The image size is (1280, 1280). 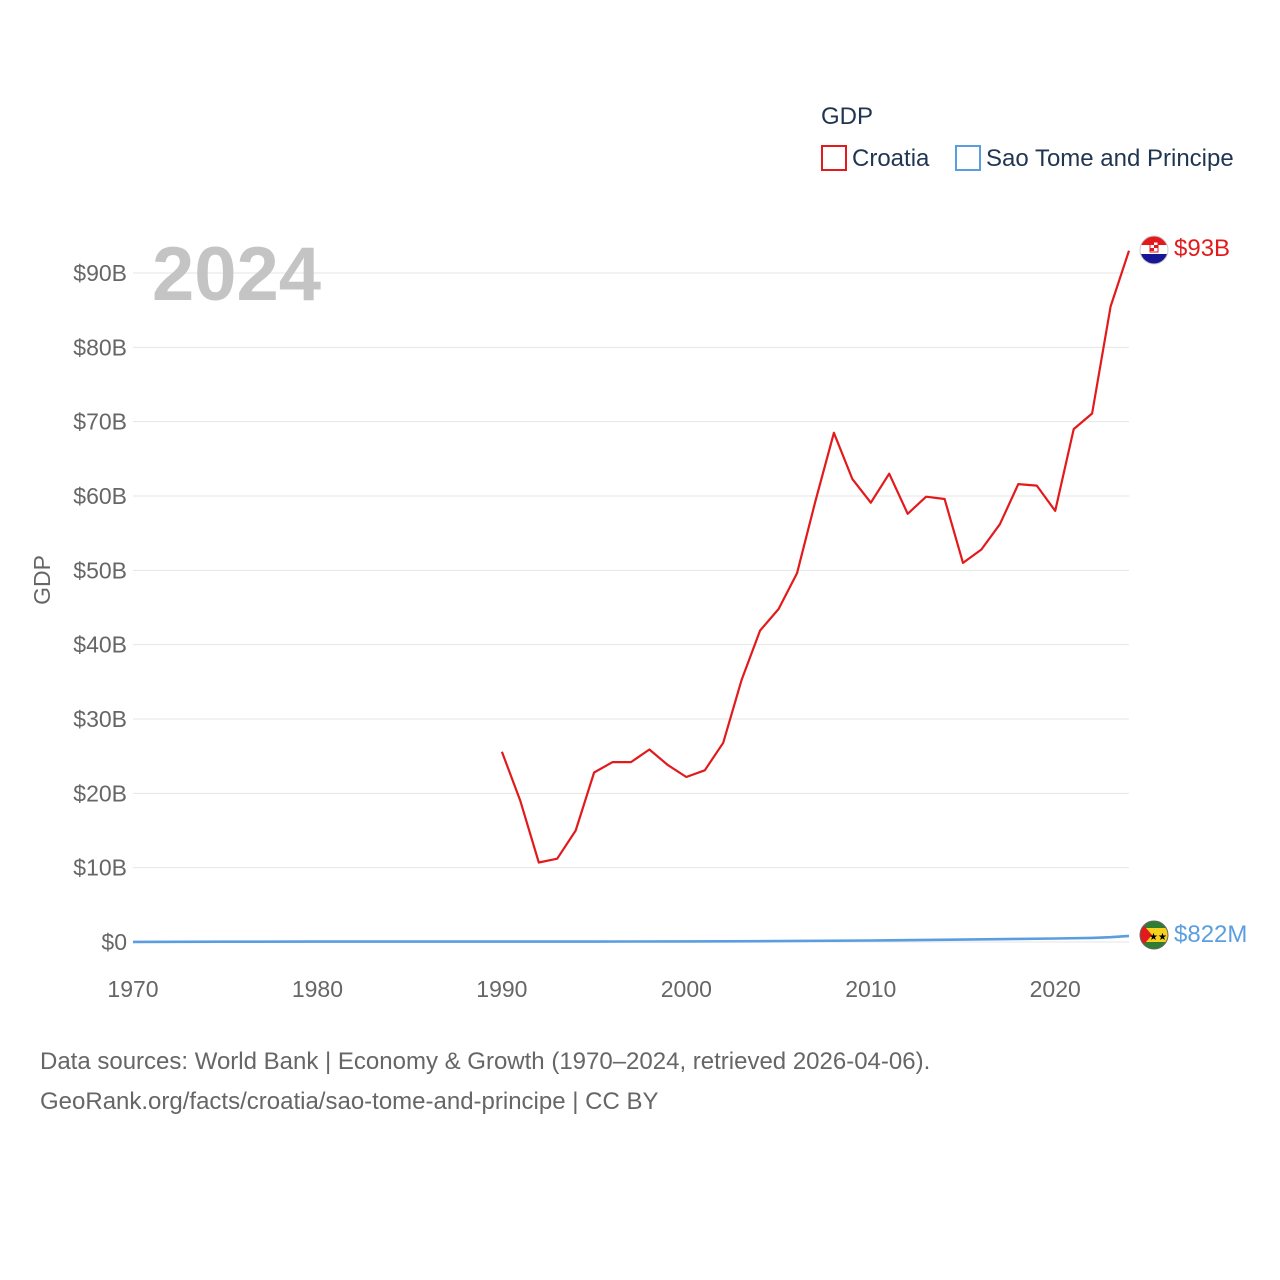 I want to click on x-tick-label: 1990, so click(x=501, y=989).